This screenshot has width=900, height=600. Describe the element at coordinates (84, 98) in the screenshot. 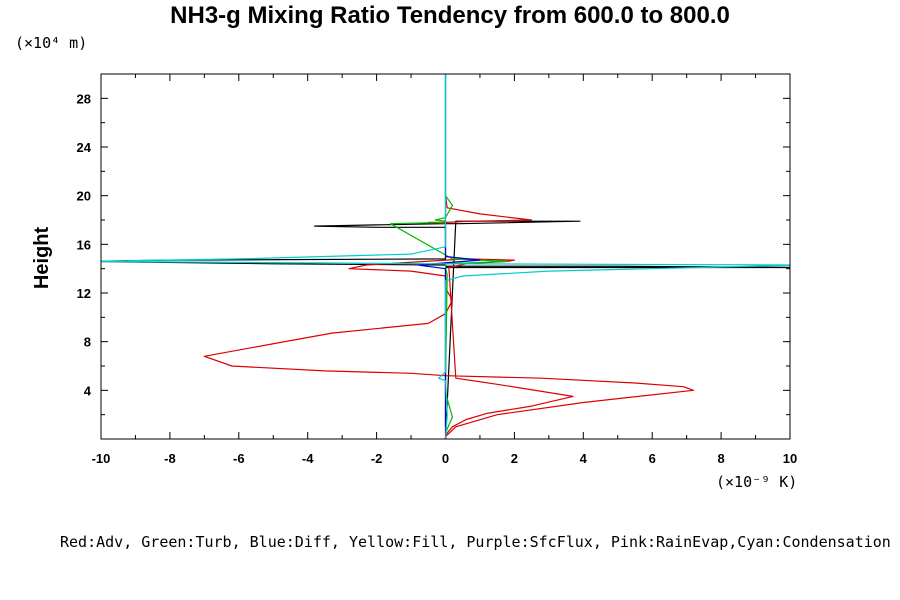

I see `y-tick-label: 28` at that location.